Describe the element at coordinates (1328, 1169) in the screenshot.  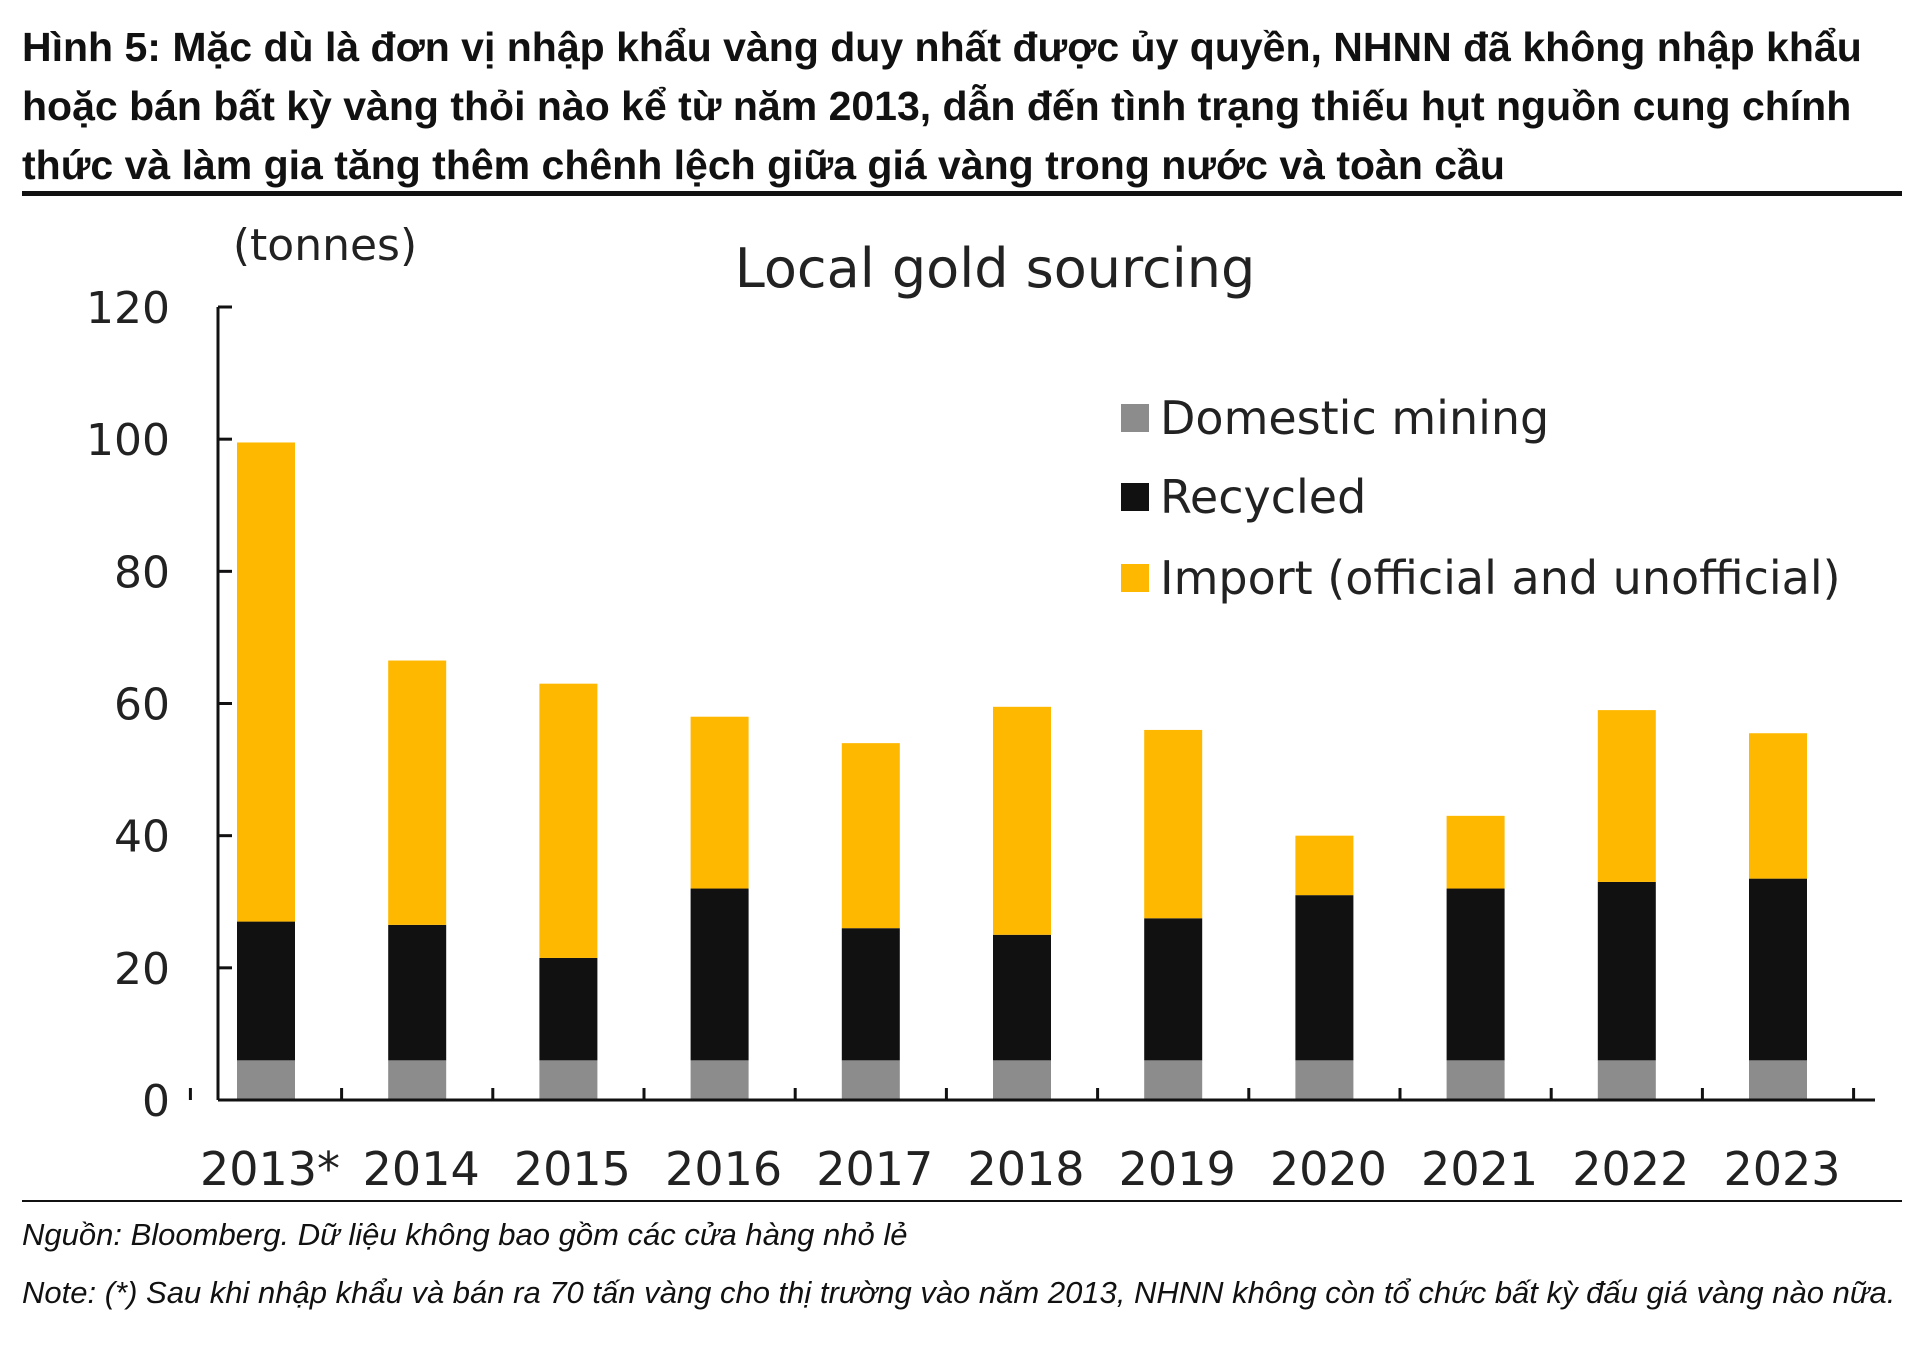
I see `x-tick-label: 2020` at that location.